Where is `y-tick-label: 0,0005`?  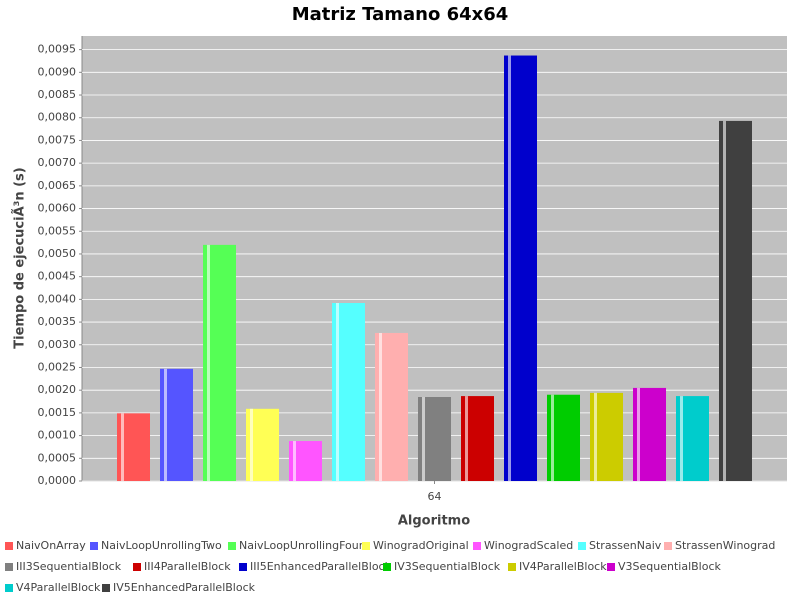 y-tick-label: 0,0005 is located at coordinates (57, 457).